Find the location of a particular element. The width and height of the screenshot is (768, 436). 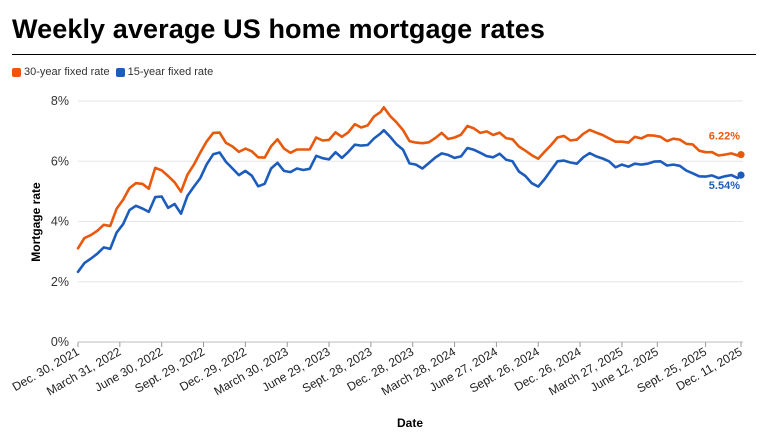

legend: 30-year fixed rate 15-year fixed rate is located at coordinates (115, 72).